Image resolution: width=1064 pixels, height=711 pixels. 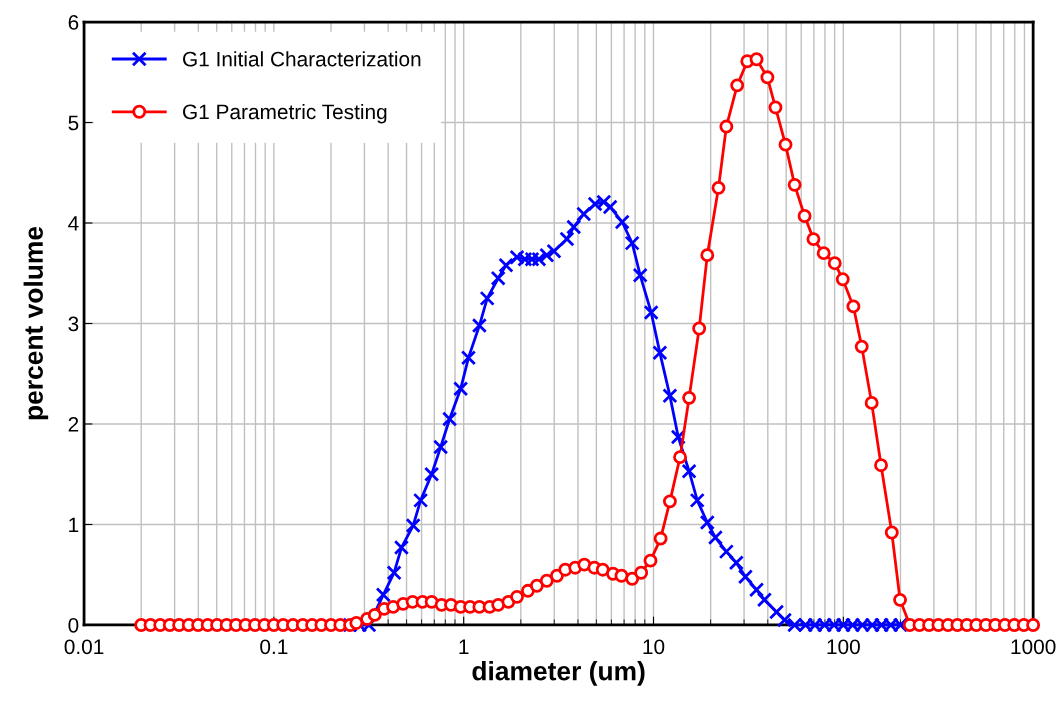 I want to click on y-tick-label: 0, so click(x=73, y=625).